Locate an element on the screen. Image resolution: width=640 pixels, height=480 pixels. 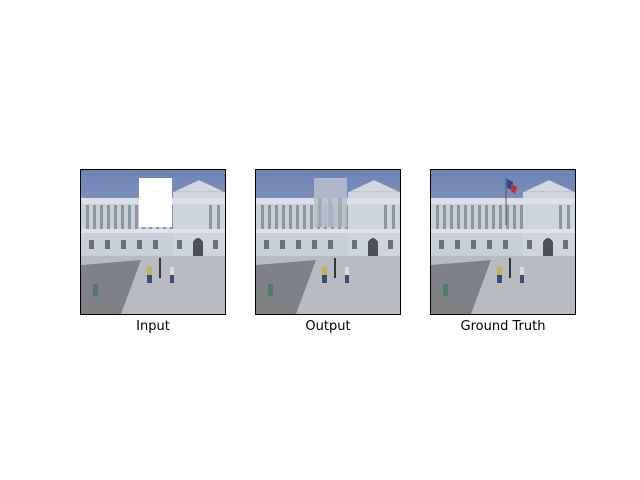
output-image is located at coordinates (328, 242).